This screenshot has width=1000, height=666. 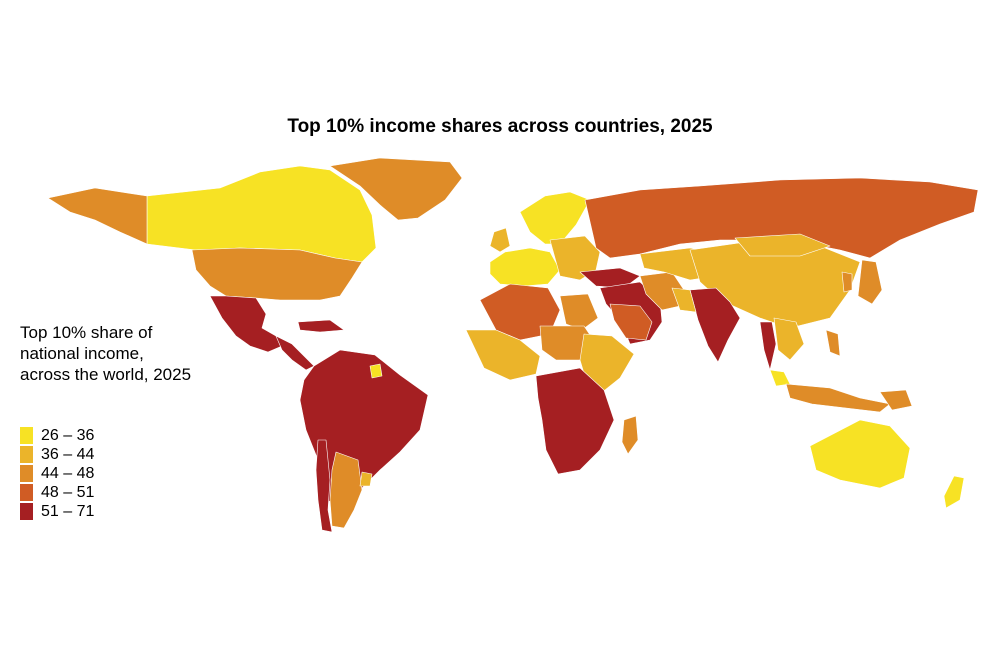 What do you see at coordinates (860, 454) in the screenshot?
I see `region-australia` at bounding box center [860, 454].